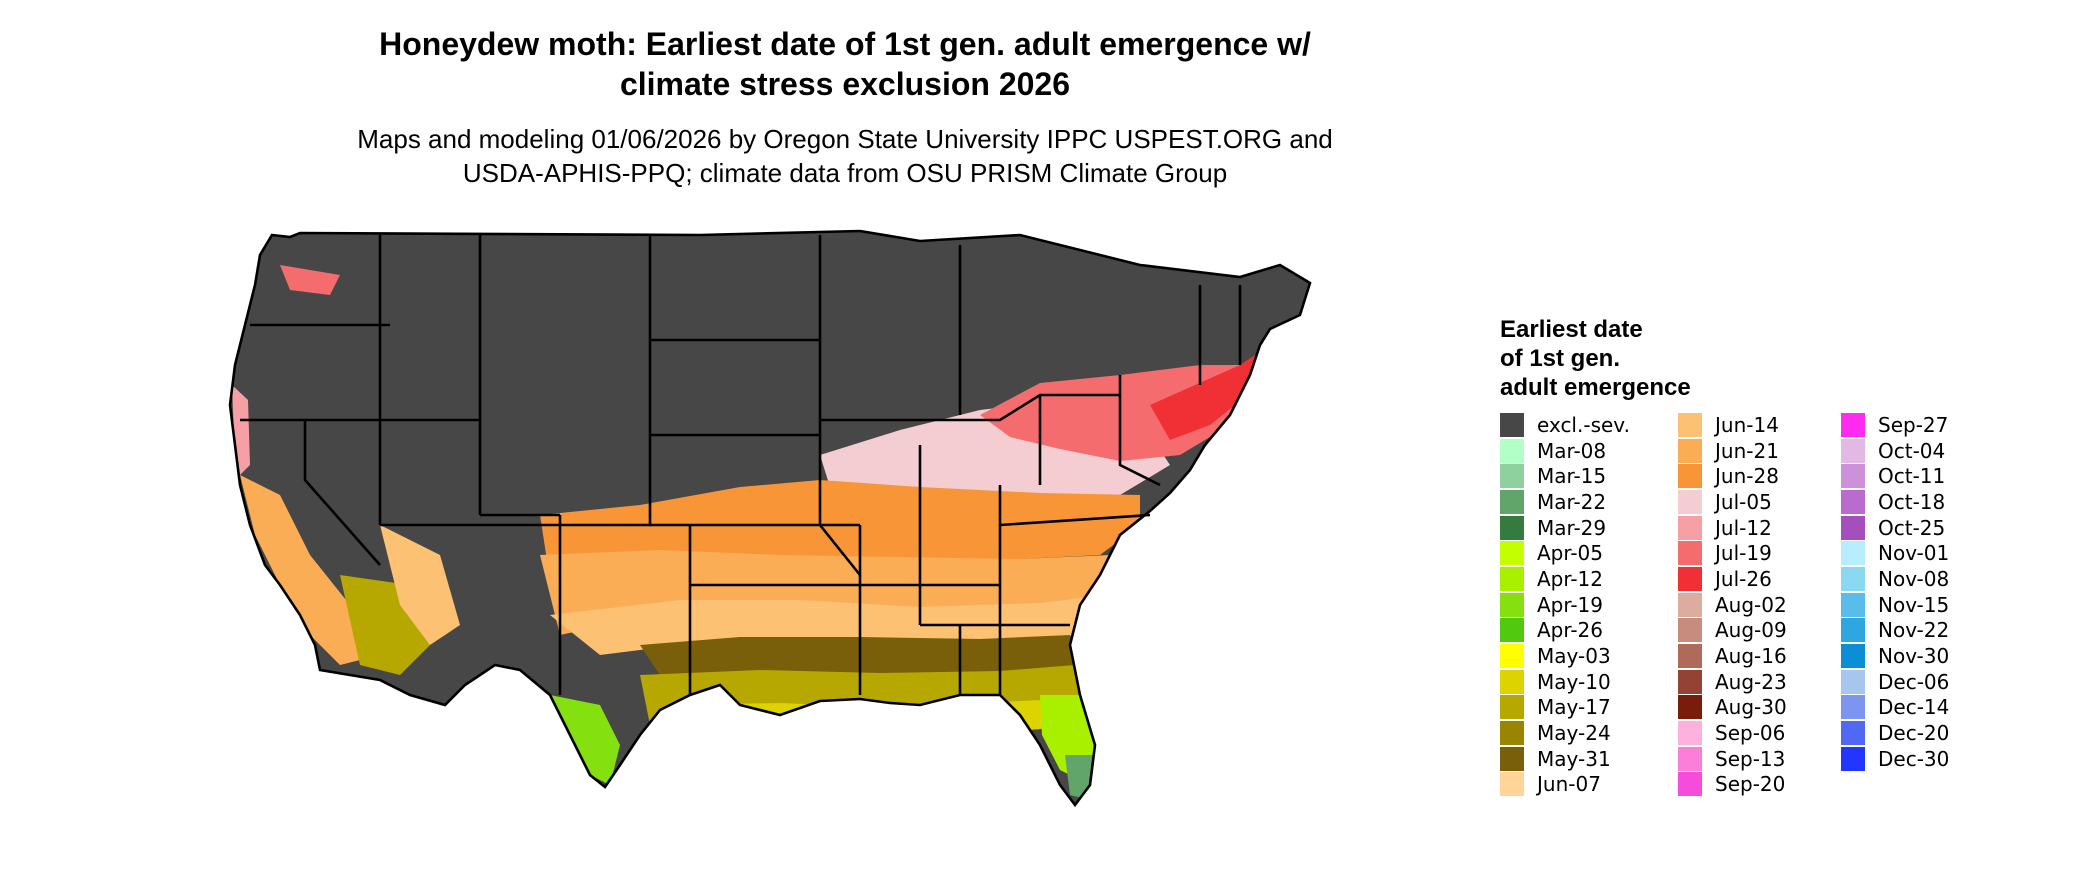  I want to click on legend-label: Aug-16, so click(1751, 656).